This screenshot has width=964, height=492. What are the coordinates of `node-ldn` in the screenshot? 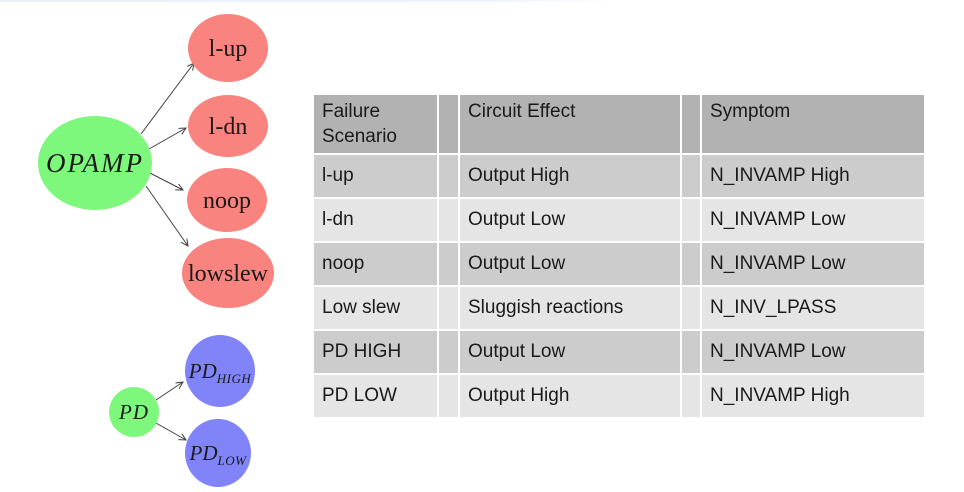 It's located at (228, 126).